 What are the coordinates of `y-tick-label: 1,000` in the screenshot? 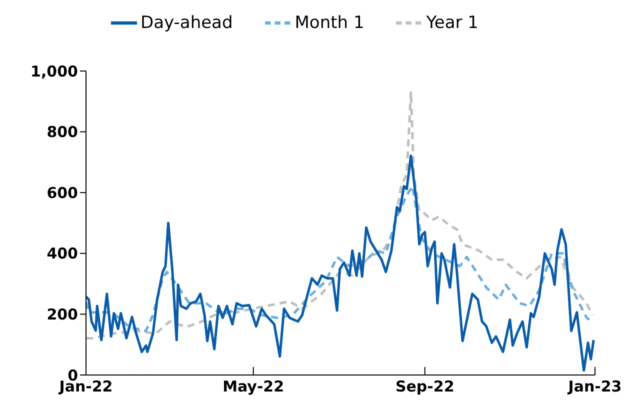 It's located at (54, 71).